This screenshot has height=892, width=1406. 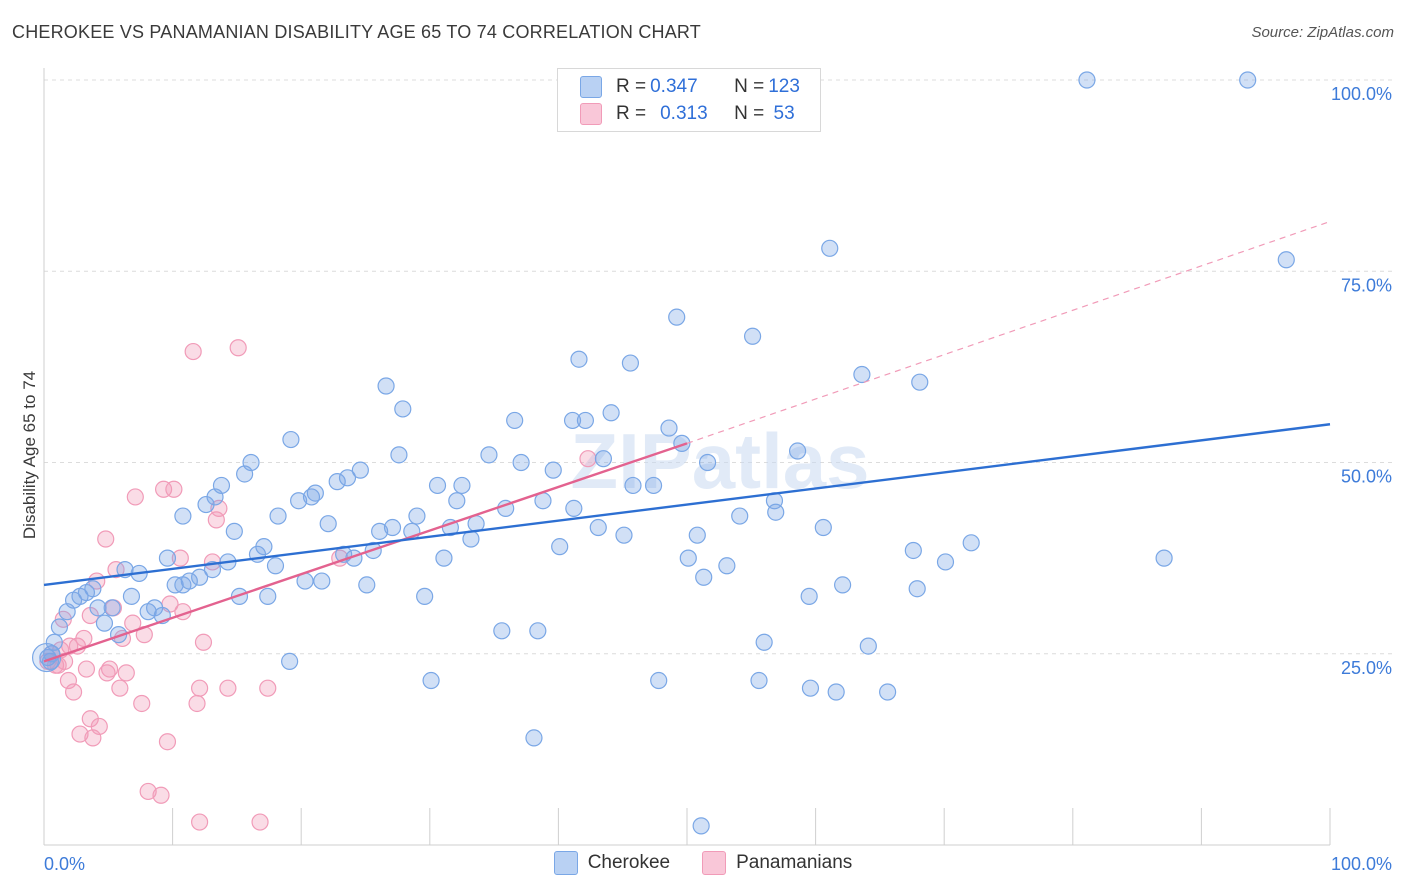 I want to click on legend-row-cherokee: R = 0.347 N = 123, so click(x=690, y=87).